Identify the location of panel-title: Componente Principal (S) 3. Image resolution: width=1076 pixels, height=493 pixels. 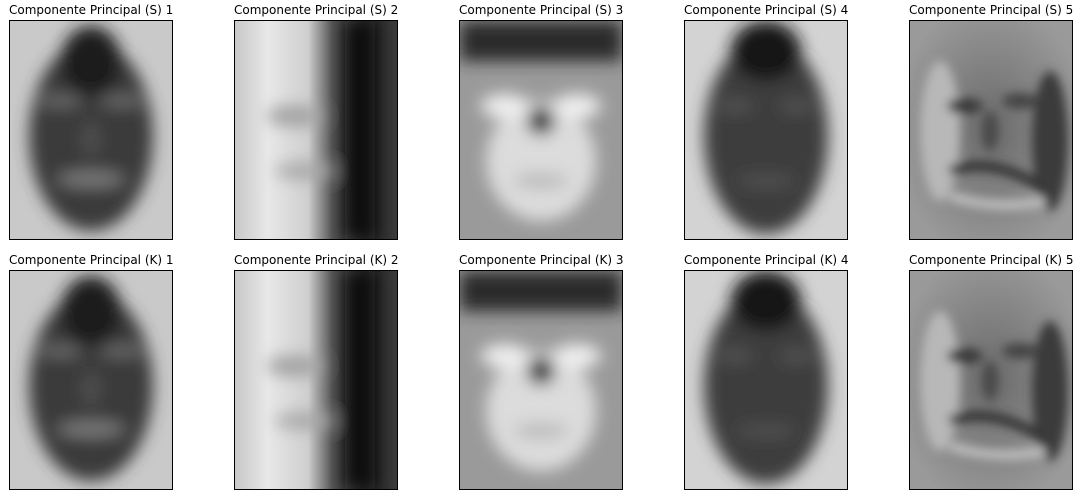
(541, 10).